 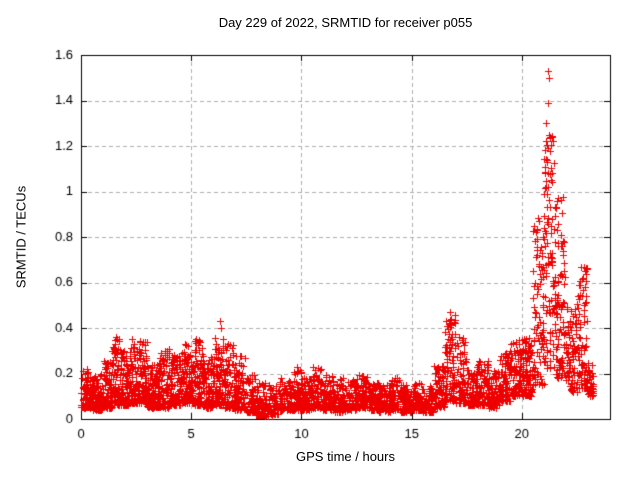 What do you see at coordinates (21, 237) in the screenshot?
I see `y-axis-label: SRMTID / TECUs` at bounding box center [21, 237].